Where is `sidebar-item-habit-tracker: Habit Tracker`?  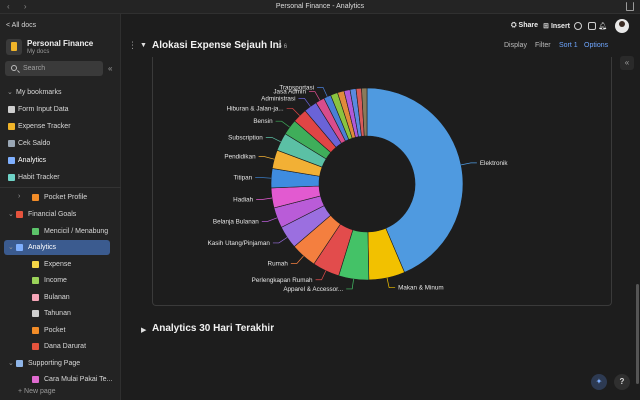
sidebar-item-habit-tracker: Habit Tracker is located at coordinates (57, 177).